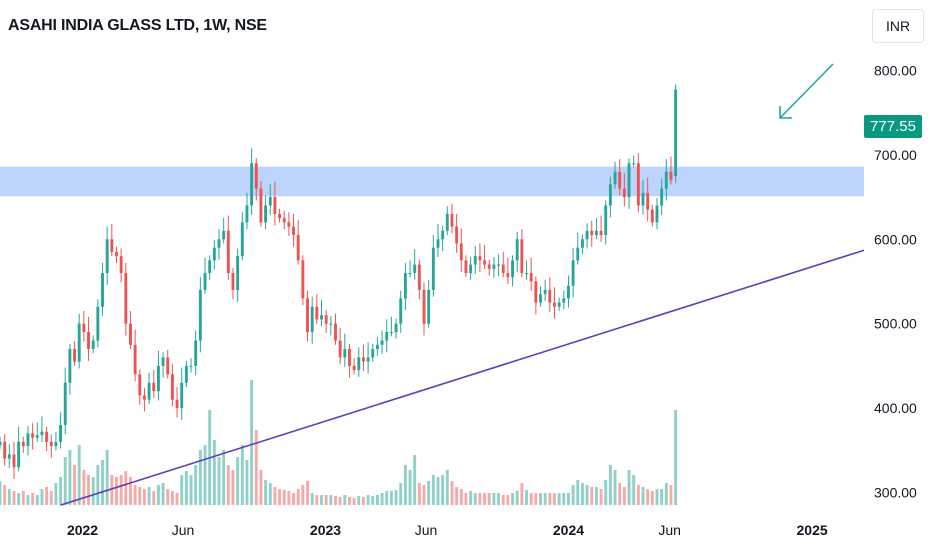 The image size is (932, 550). I want to click on x-axis: 2022 Jun 2023 Jun 2024 Jun 2025, so click(447, 530).